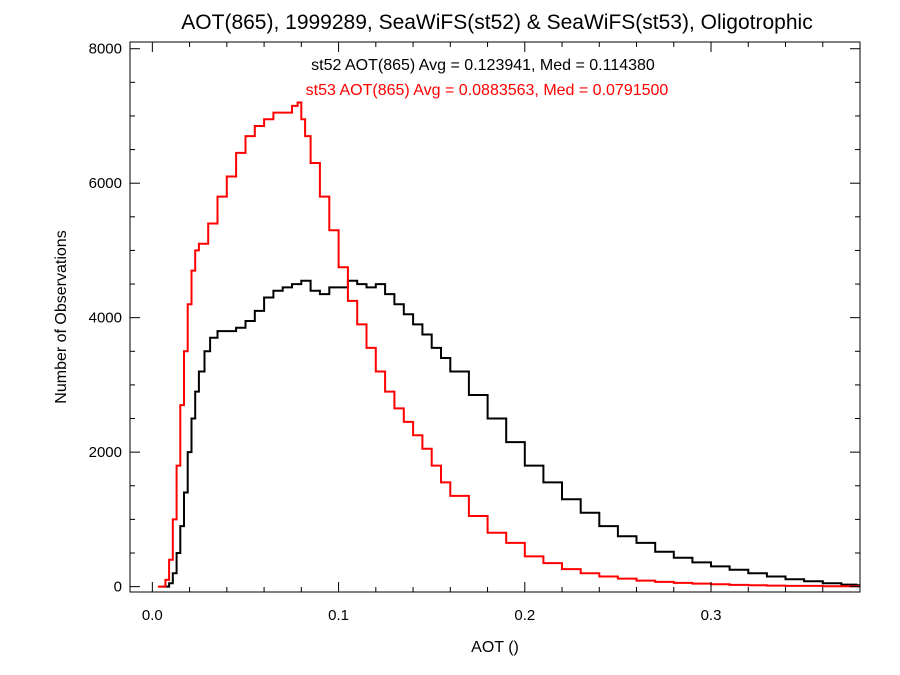  Describe the element at coordinates (152, 615) in the screenshot. I see `x-tick-label: 0.0` at that location.